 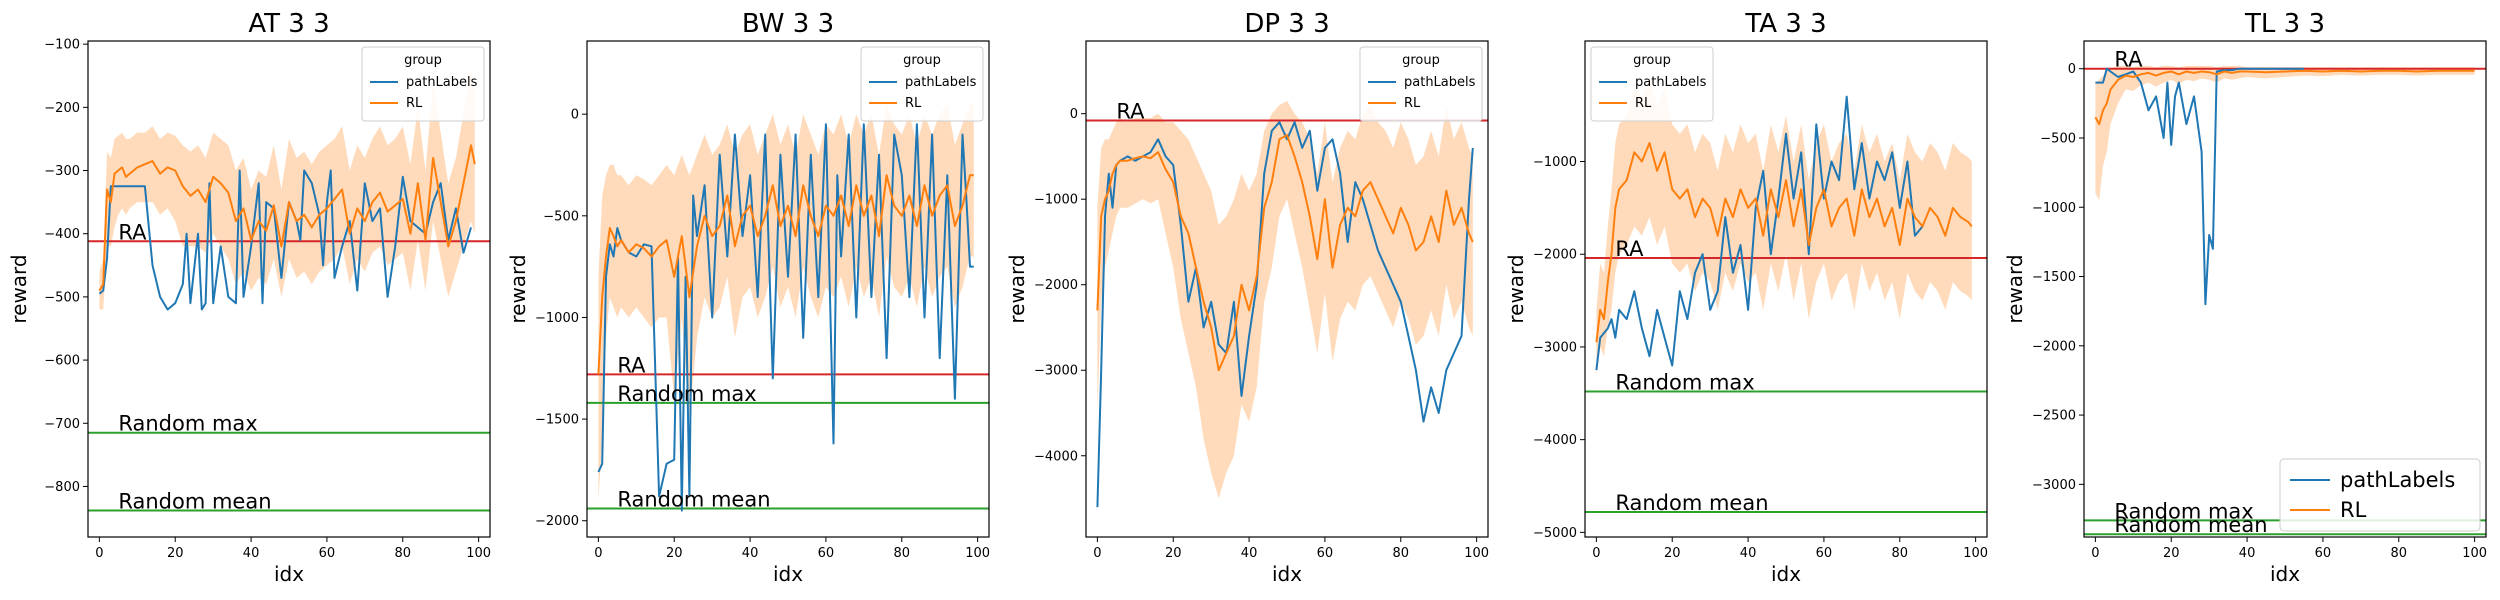 I want to click on y-tick-label: −1500, so click(x=2054, y=277).